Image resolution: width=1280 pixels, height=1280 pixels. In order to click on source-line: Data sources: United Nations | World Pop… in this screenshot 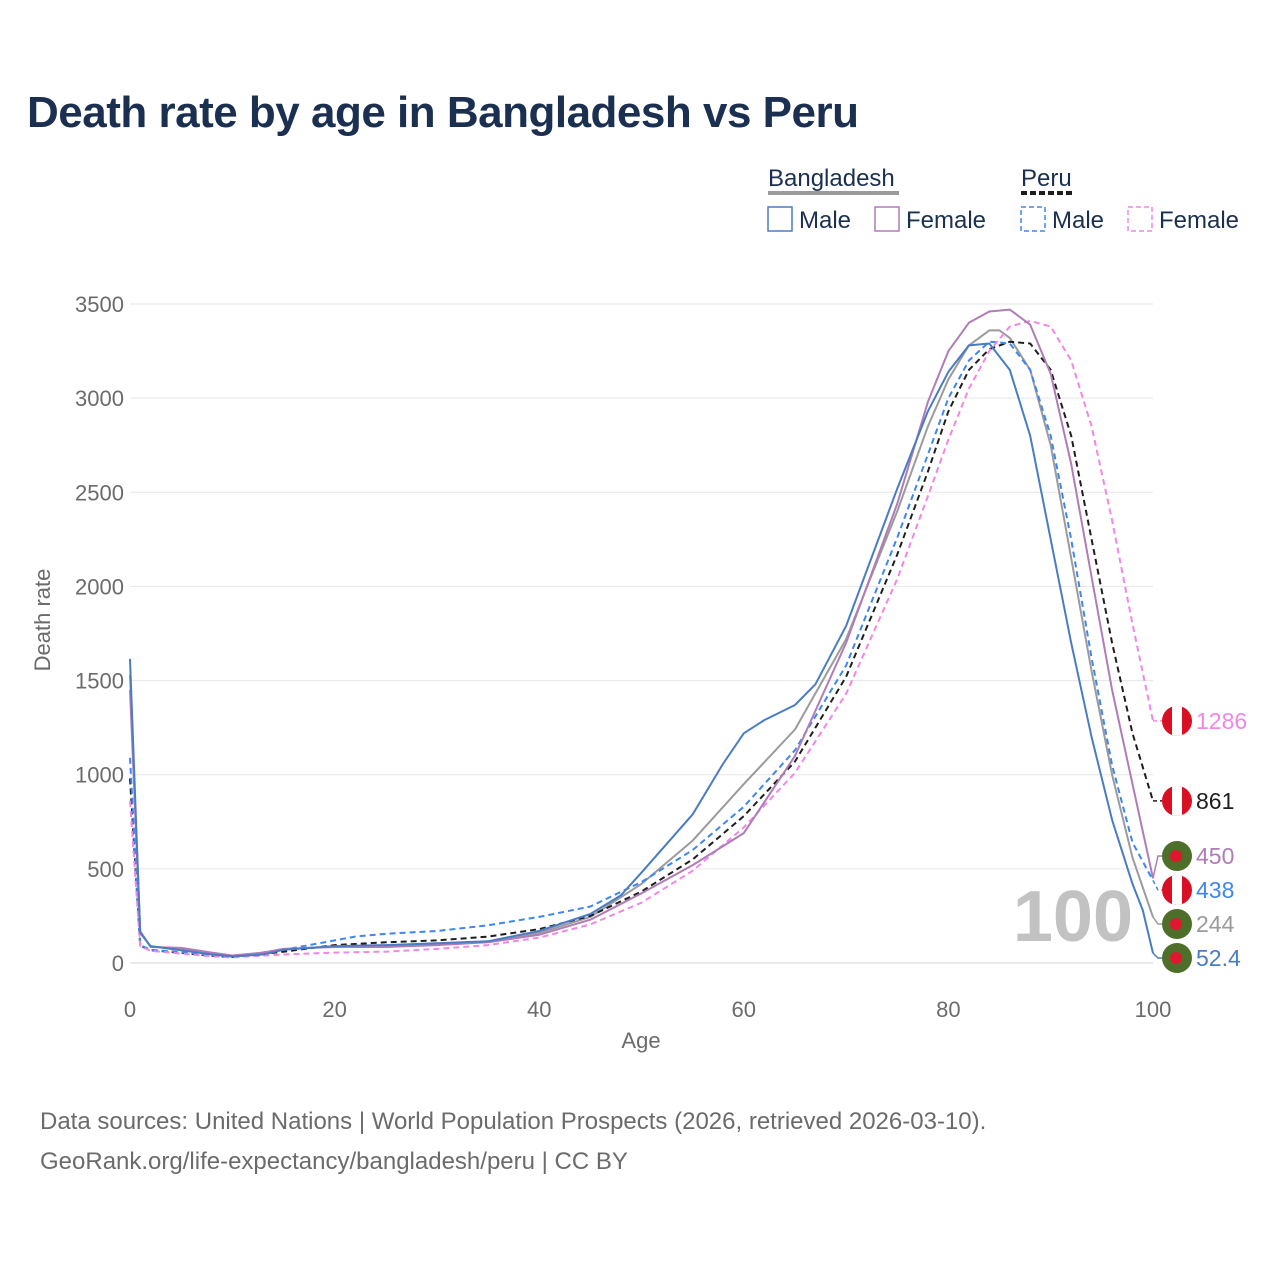, I will do `click(513, 1121)`.